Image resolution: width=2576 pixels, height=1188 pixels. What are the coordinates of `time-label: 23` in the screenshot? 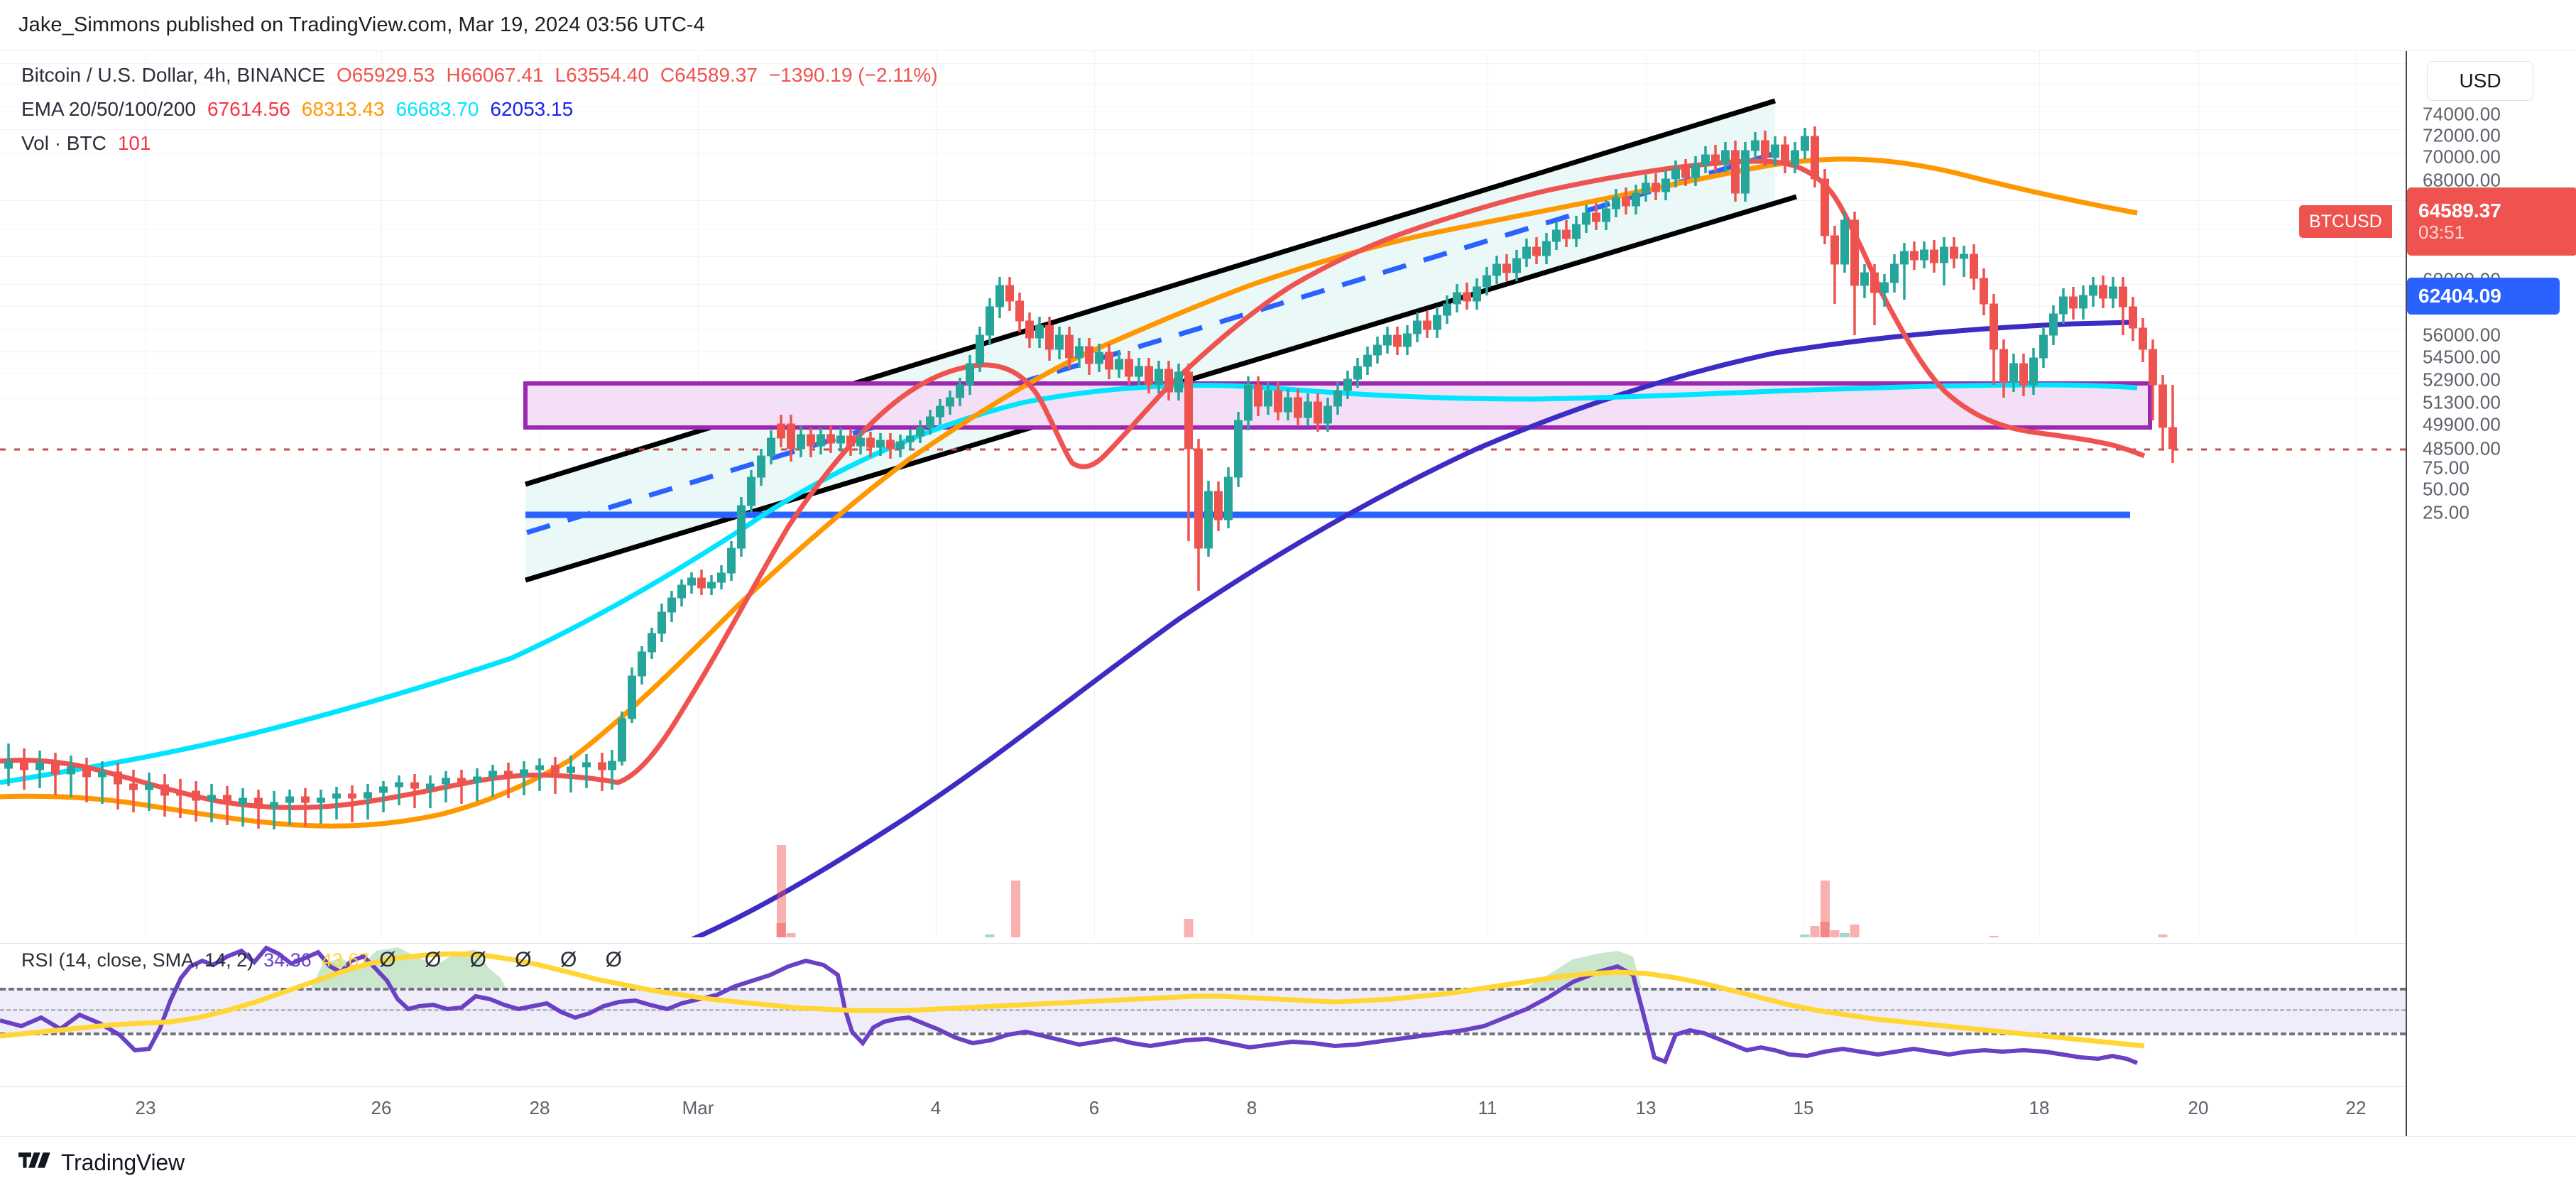 It's located at (145, 1107).